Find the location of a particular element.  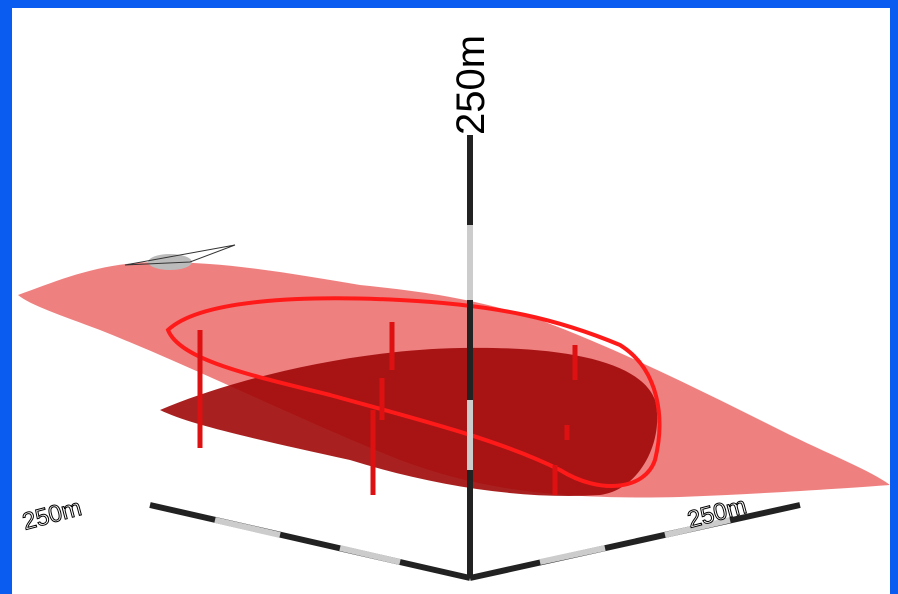

compass is located at coordinates (180, 257).